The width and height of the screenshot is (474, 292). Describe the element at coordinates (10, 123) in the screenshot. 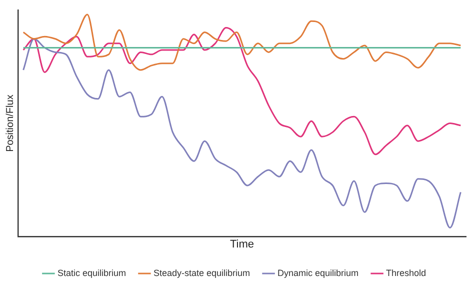

I see `y-axis-title: Position/Flux` at that location.